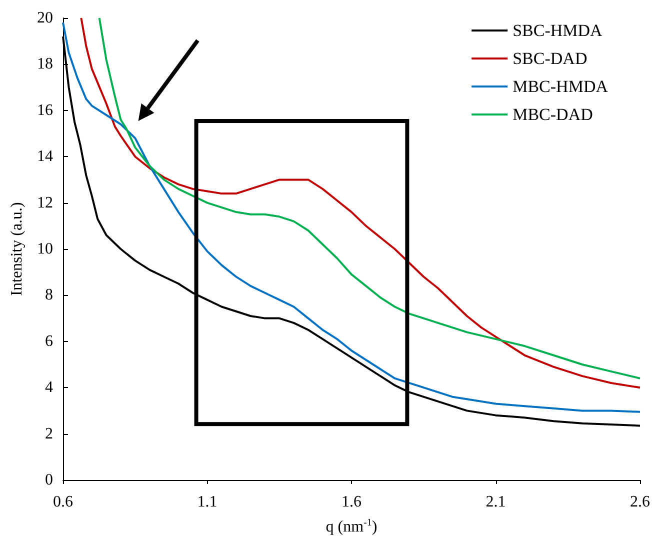 Image resolution: width=653 pixels, height=544 pixels. Describe the element at coordinates (49, 480) in the screenshot. I see `y-tick-label: 0` at that location.